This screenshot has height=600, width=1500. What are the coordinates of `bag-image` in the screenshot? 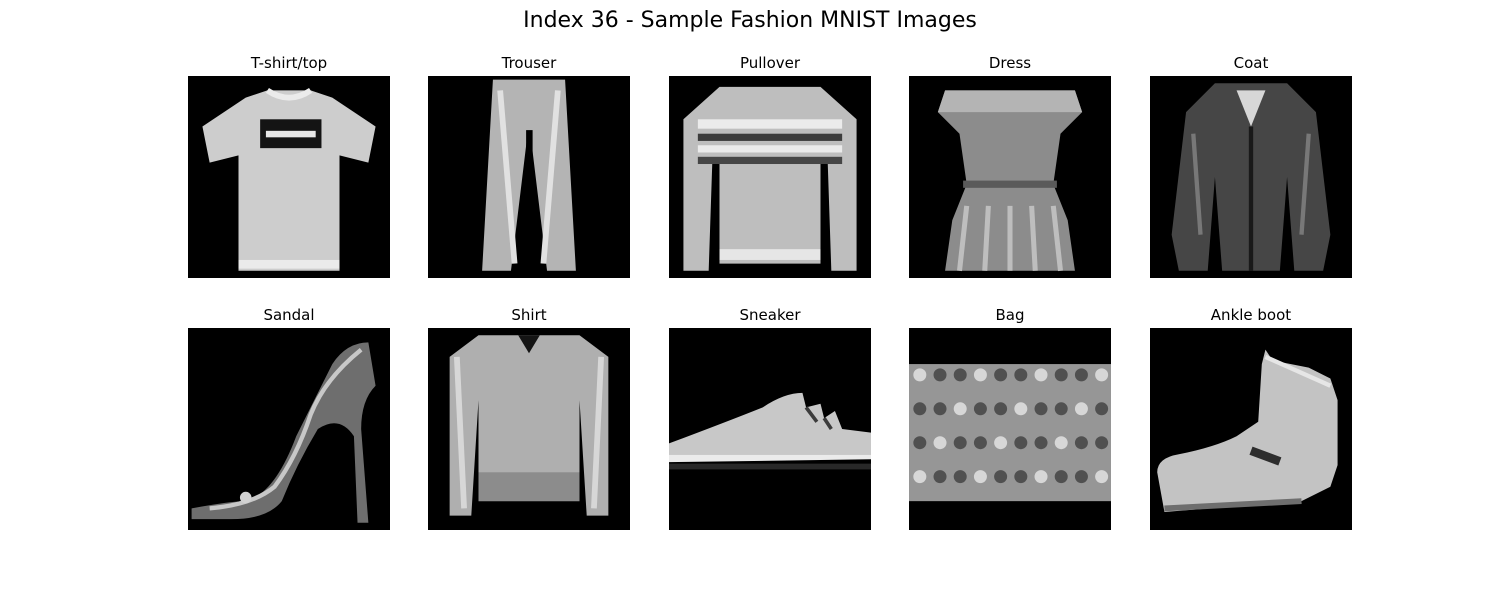 It's located at (1010, 429).